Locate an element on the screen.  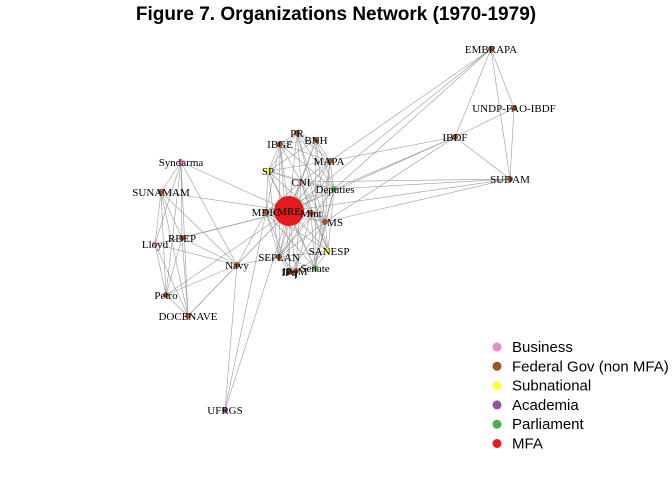
legend-label-subnational: Subnational is located at coordinates (551, 386).